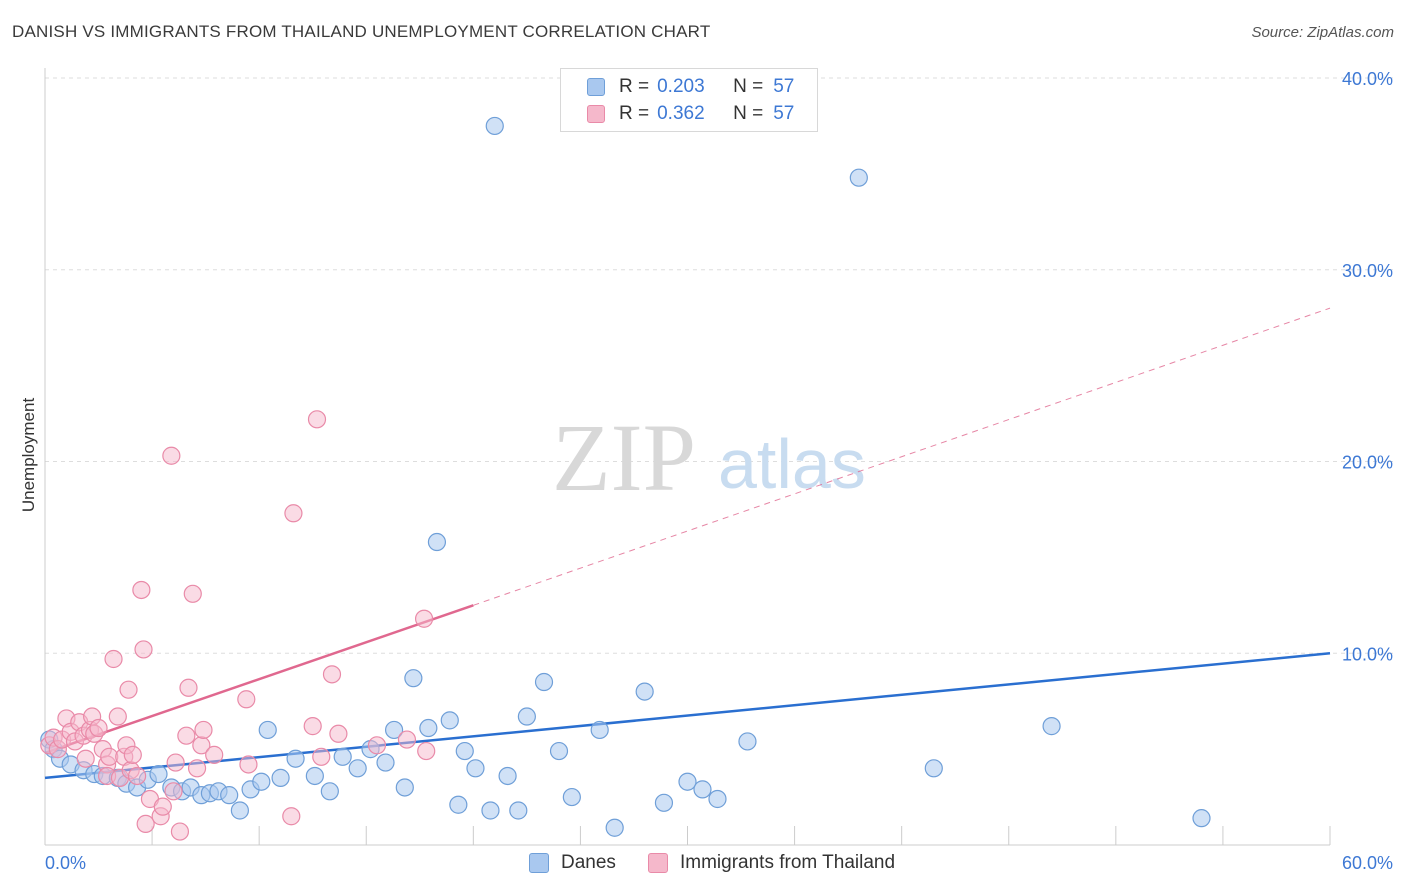 The width and height of the screenshot is (1406, 892). Describe the element at coordinates (1367, 863) in the screenshot. I see `x-tick-label-max: 60.0%` at that location.